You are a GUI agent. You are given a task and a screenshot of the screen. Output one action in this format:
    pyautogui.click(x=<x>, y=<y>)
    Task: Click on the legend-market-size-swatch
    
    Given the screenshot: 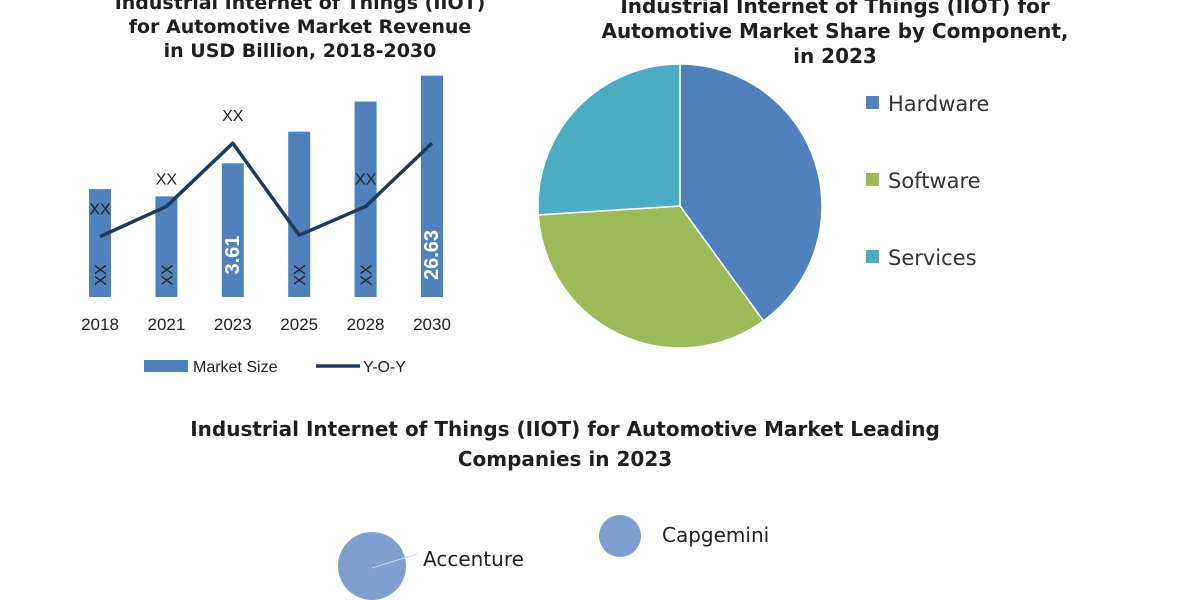 What is the action you would take?
    pyautogui.click(x=166, y=366)
    